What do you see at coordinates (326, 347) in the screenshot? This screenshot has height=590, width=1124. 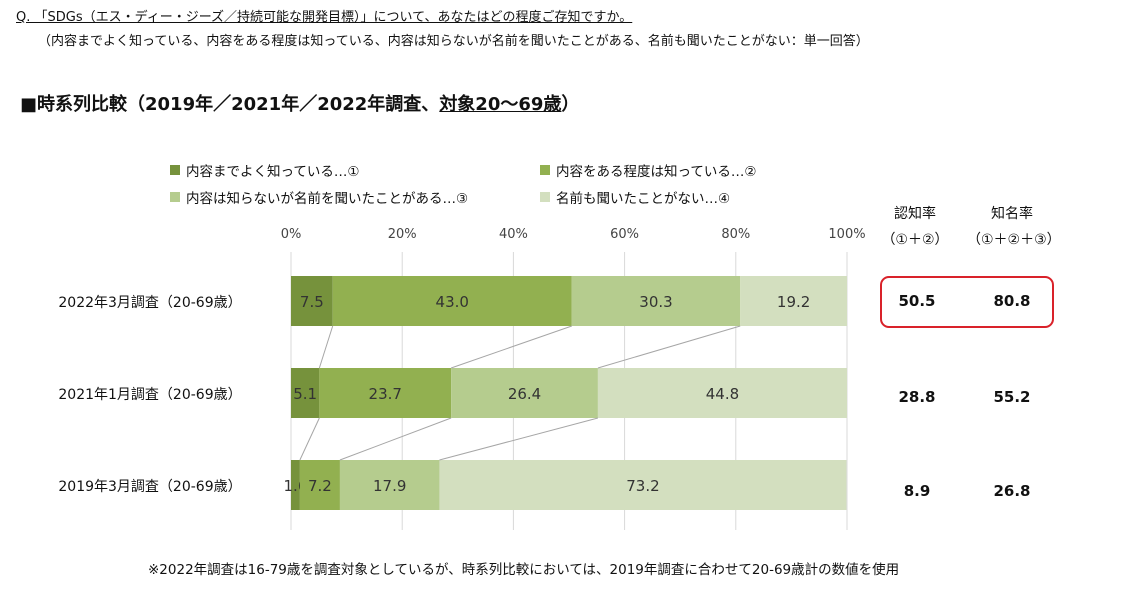 I see `connector-row1-seg1` at bounding box center [326, 347].